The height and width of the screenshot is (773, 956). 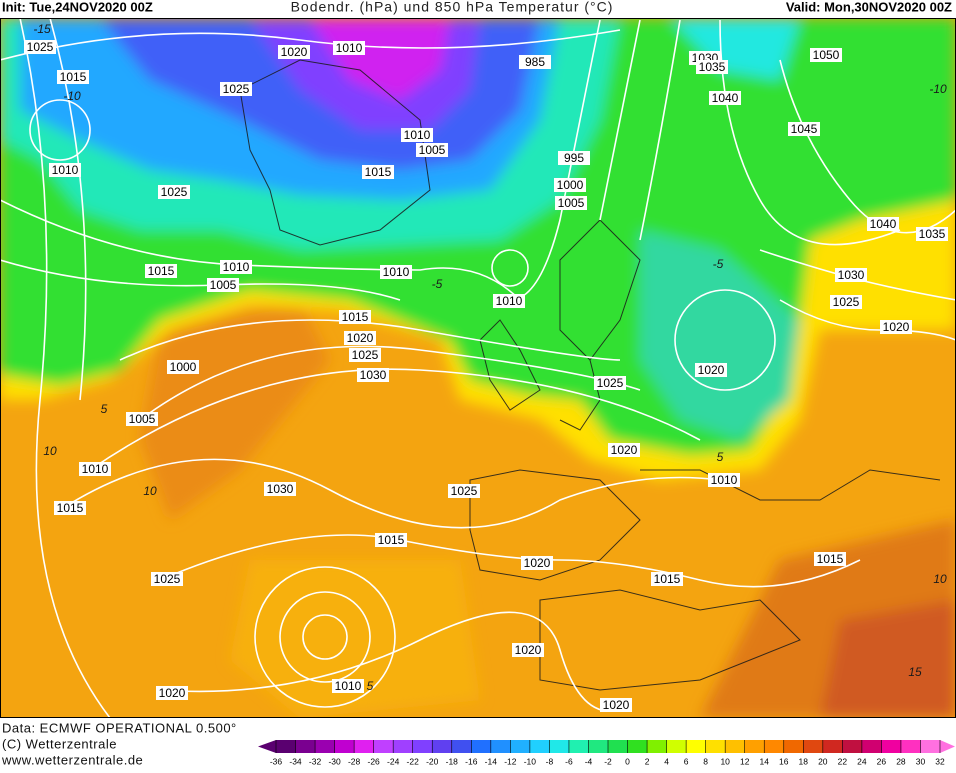 I want to click on colorbar-label: -18, so click(x=452, y=761).